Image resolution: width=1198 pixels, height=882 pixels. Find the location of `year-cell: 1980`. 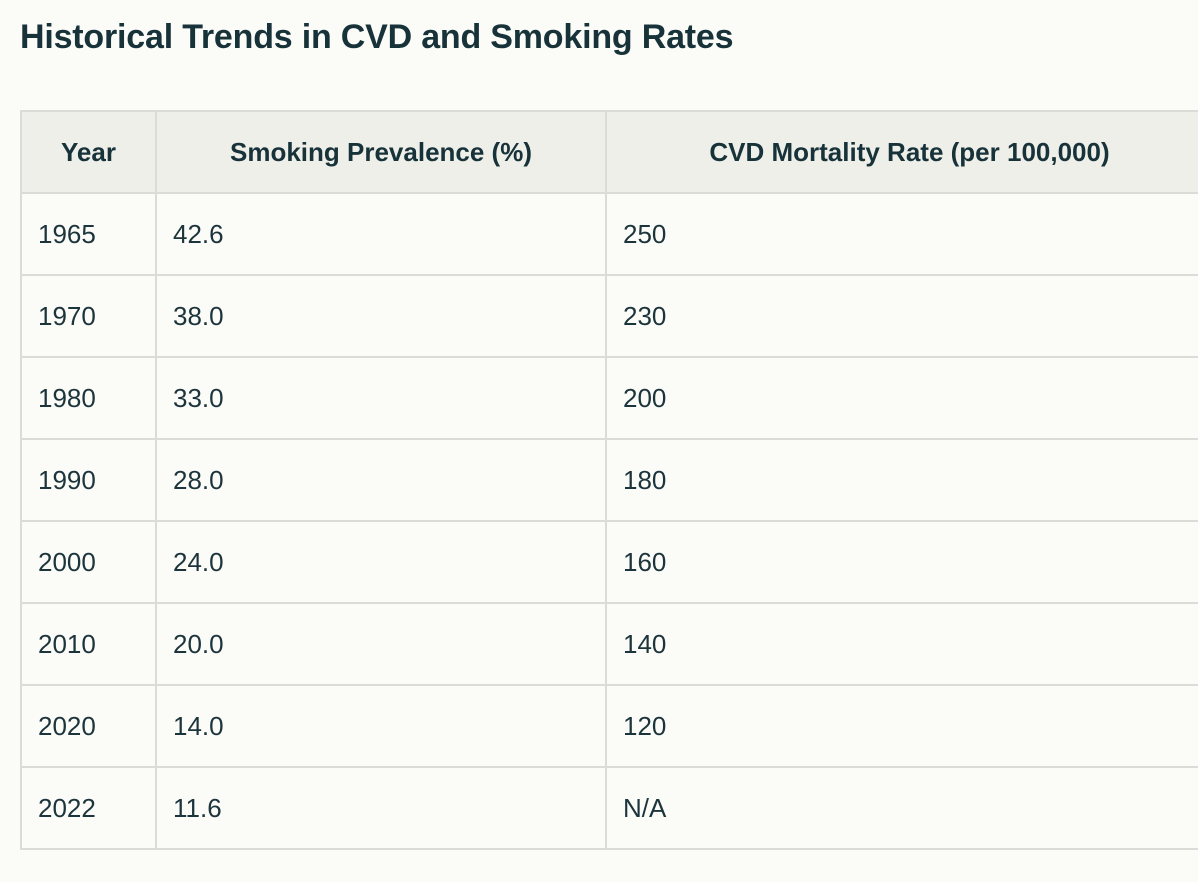

year-cell: 1980 is located at coordinates (88, 398).